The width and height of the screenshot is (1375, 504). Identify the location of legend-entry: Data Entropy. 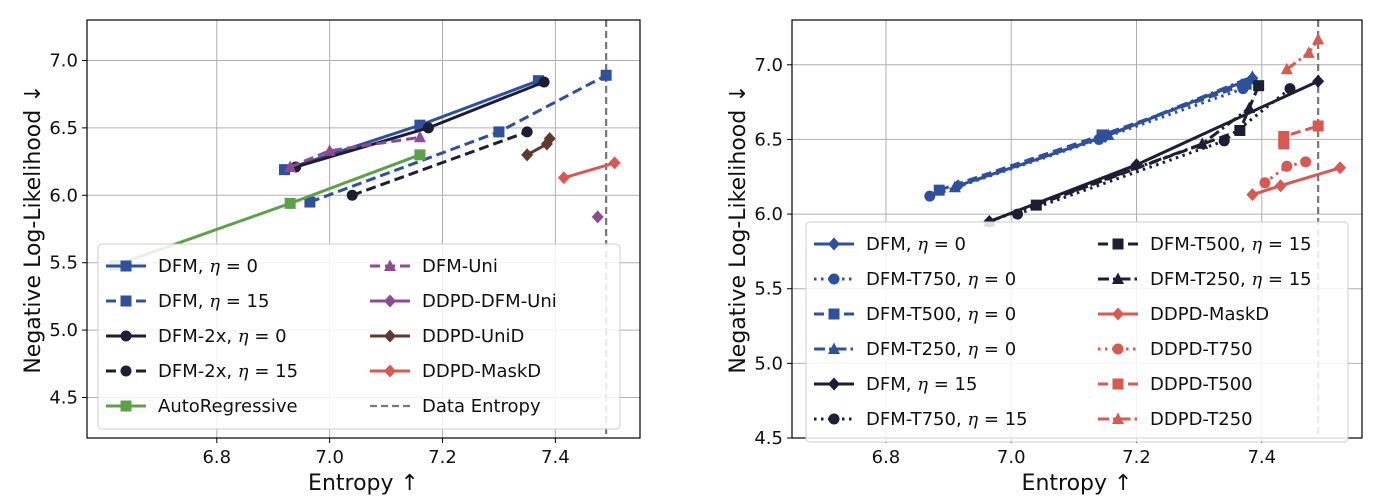
(455, 406).